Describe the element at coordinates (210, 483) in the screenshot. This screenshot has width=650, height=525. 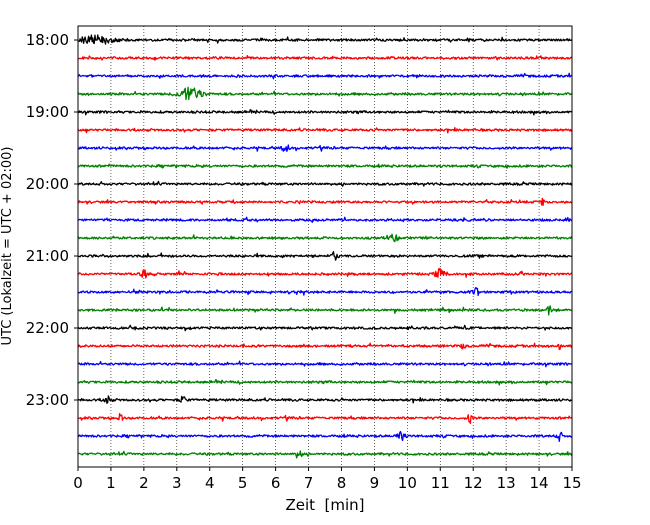
I see `x-tick-label: 4` at that location.